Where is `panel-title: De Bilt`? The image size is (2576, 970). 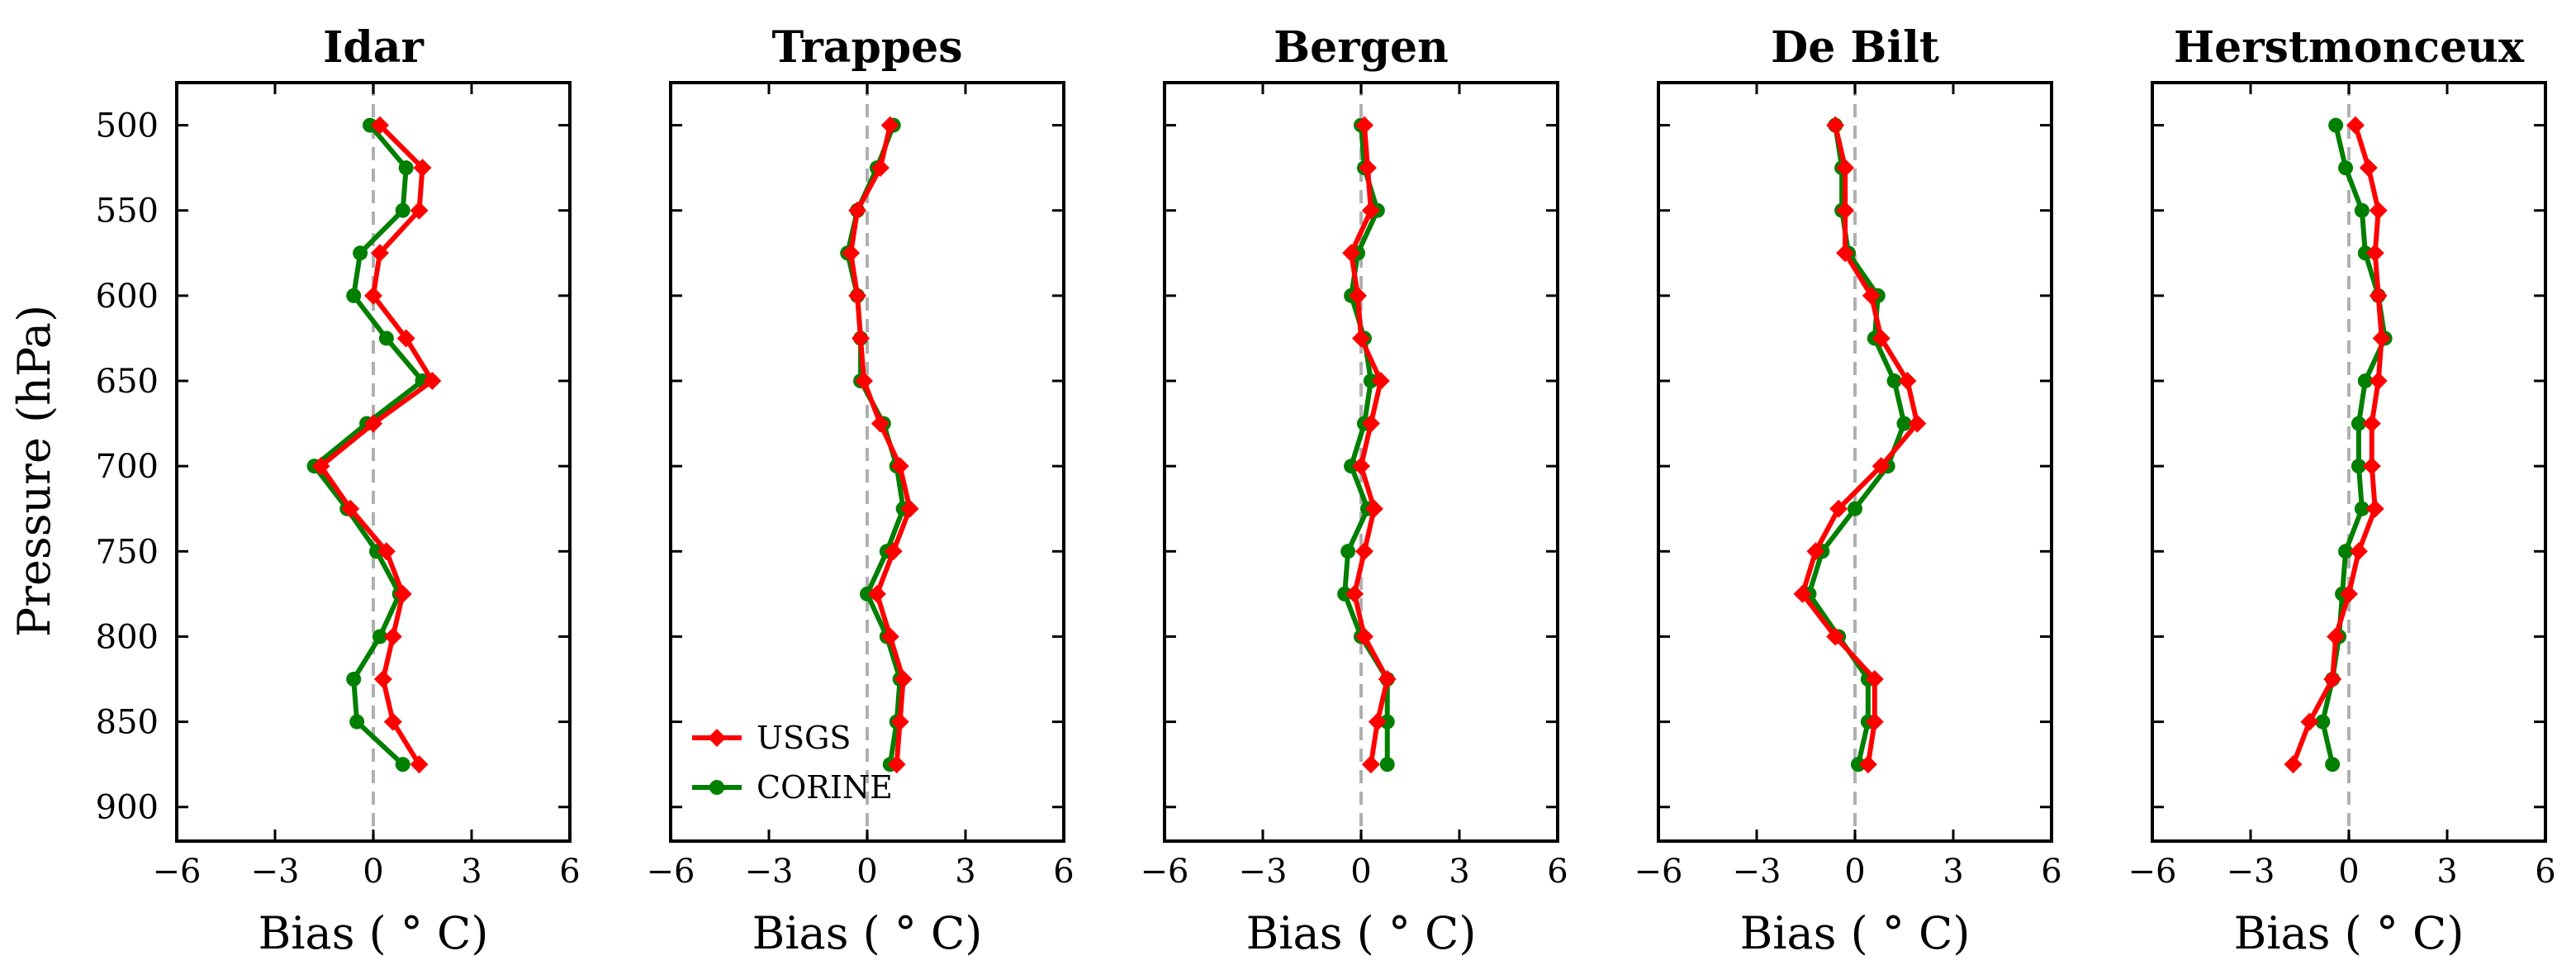
panel-title: De Bilt is located at coordinates (1855, 47).